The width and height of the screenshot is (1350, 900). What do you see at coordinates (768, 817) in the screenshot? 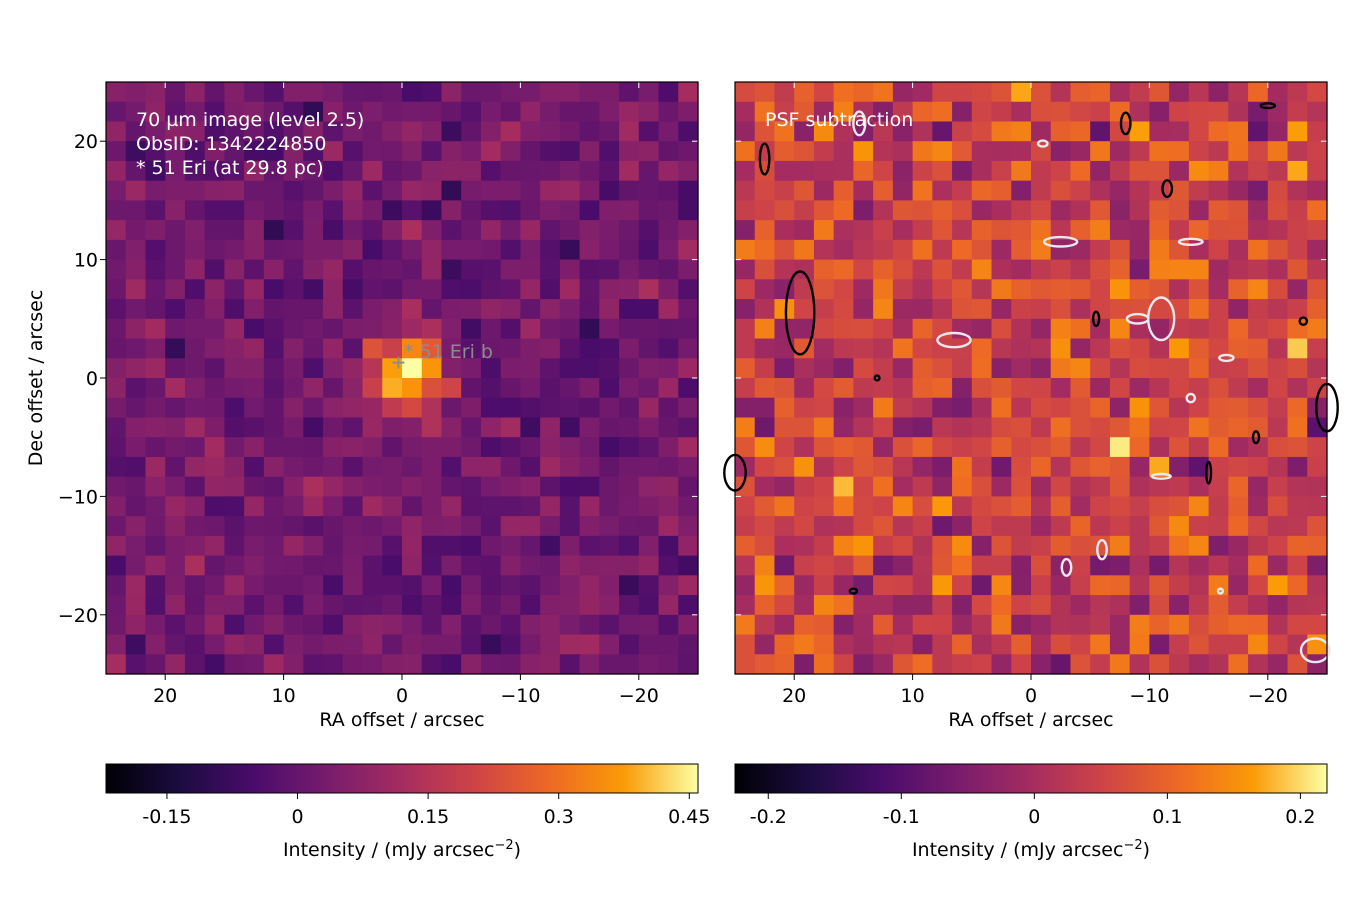
I see `colorbar-tick-label: -0.2` at bounding box center [768, 817].